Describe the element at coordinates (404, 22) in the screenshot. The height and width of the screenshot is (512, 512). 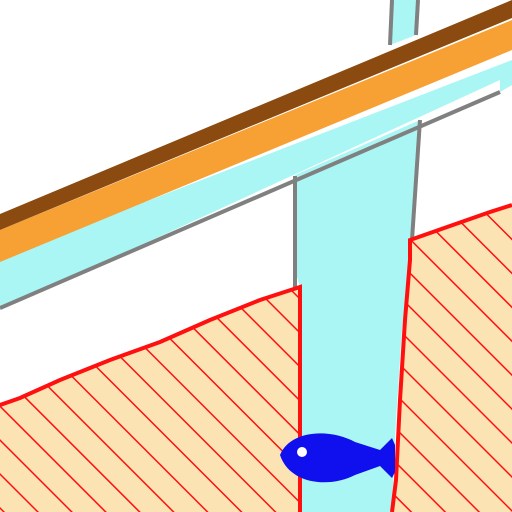
I see `upper-pipe` at that location.